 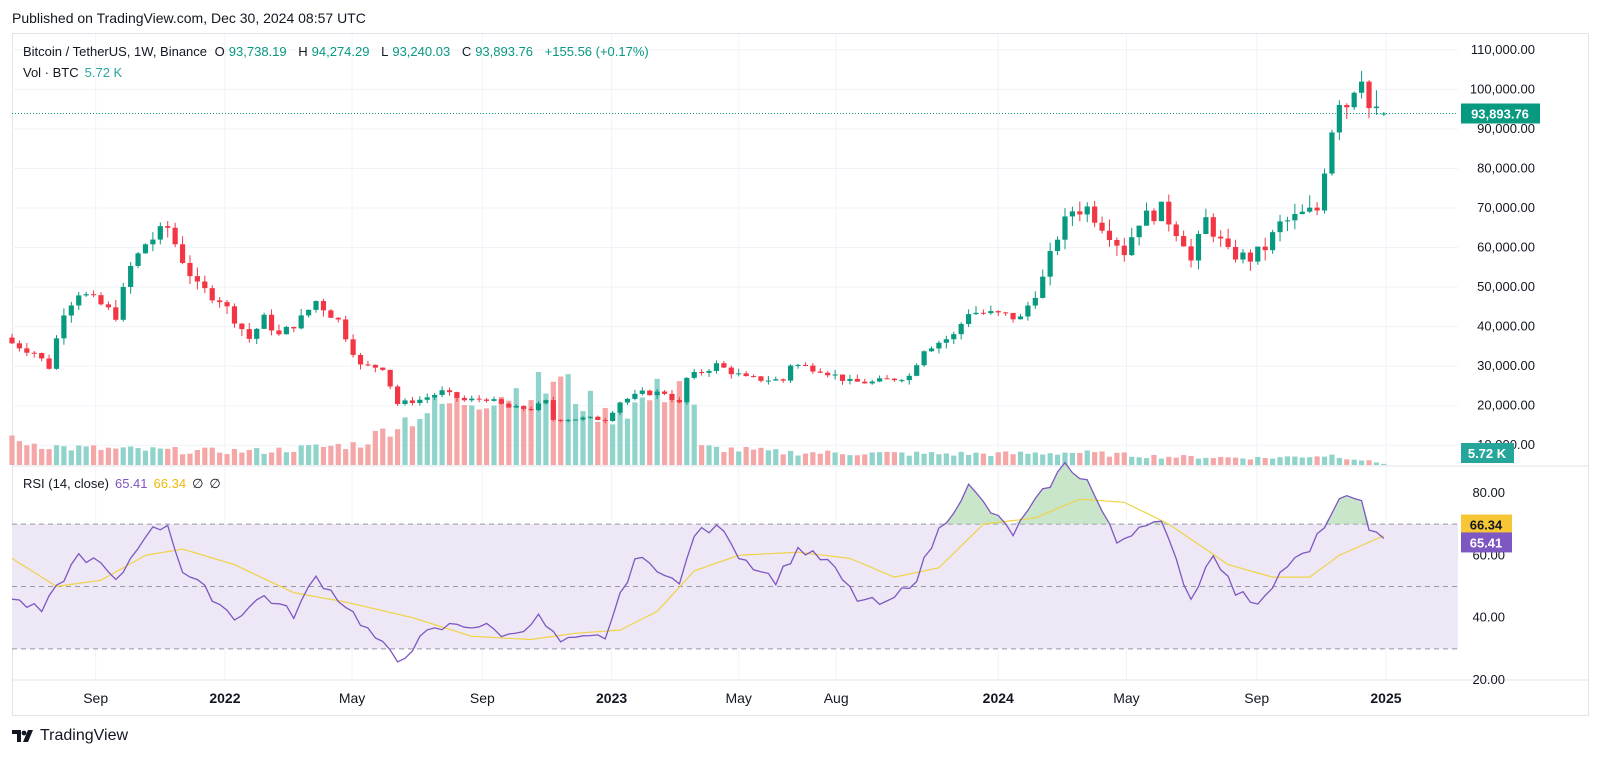 What do you see at coordinates (51, 72) in the screenshot?
I see `volume-label: Vol · BTC` at bounding box center [51, 72].